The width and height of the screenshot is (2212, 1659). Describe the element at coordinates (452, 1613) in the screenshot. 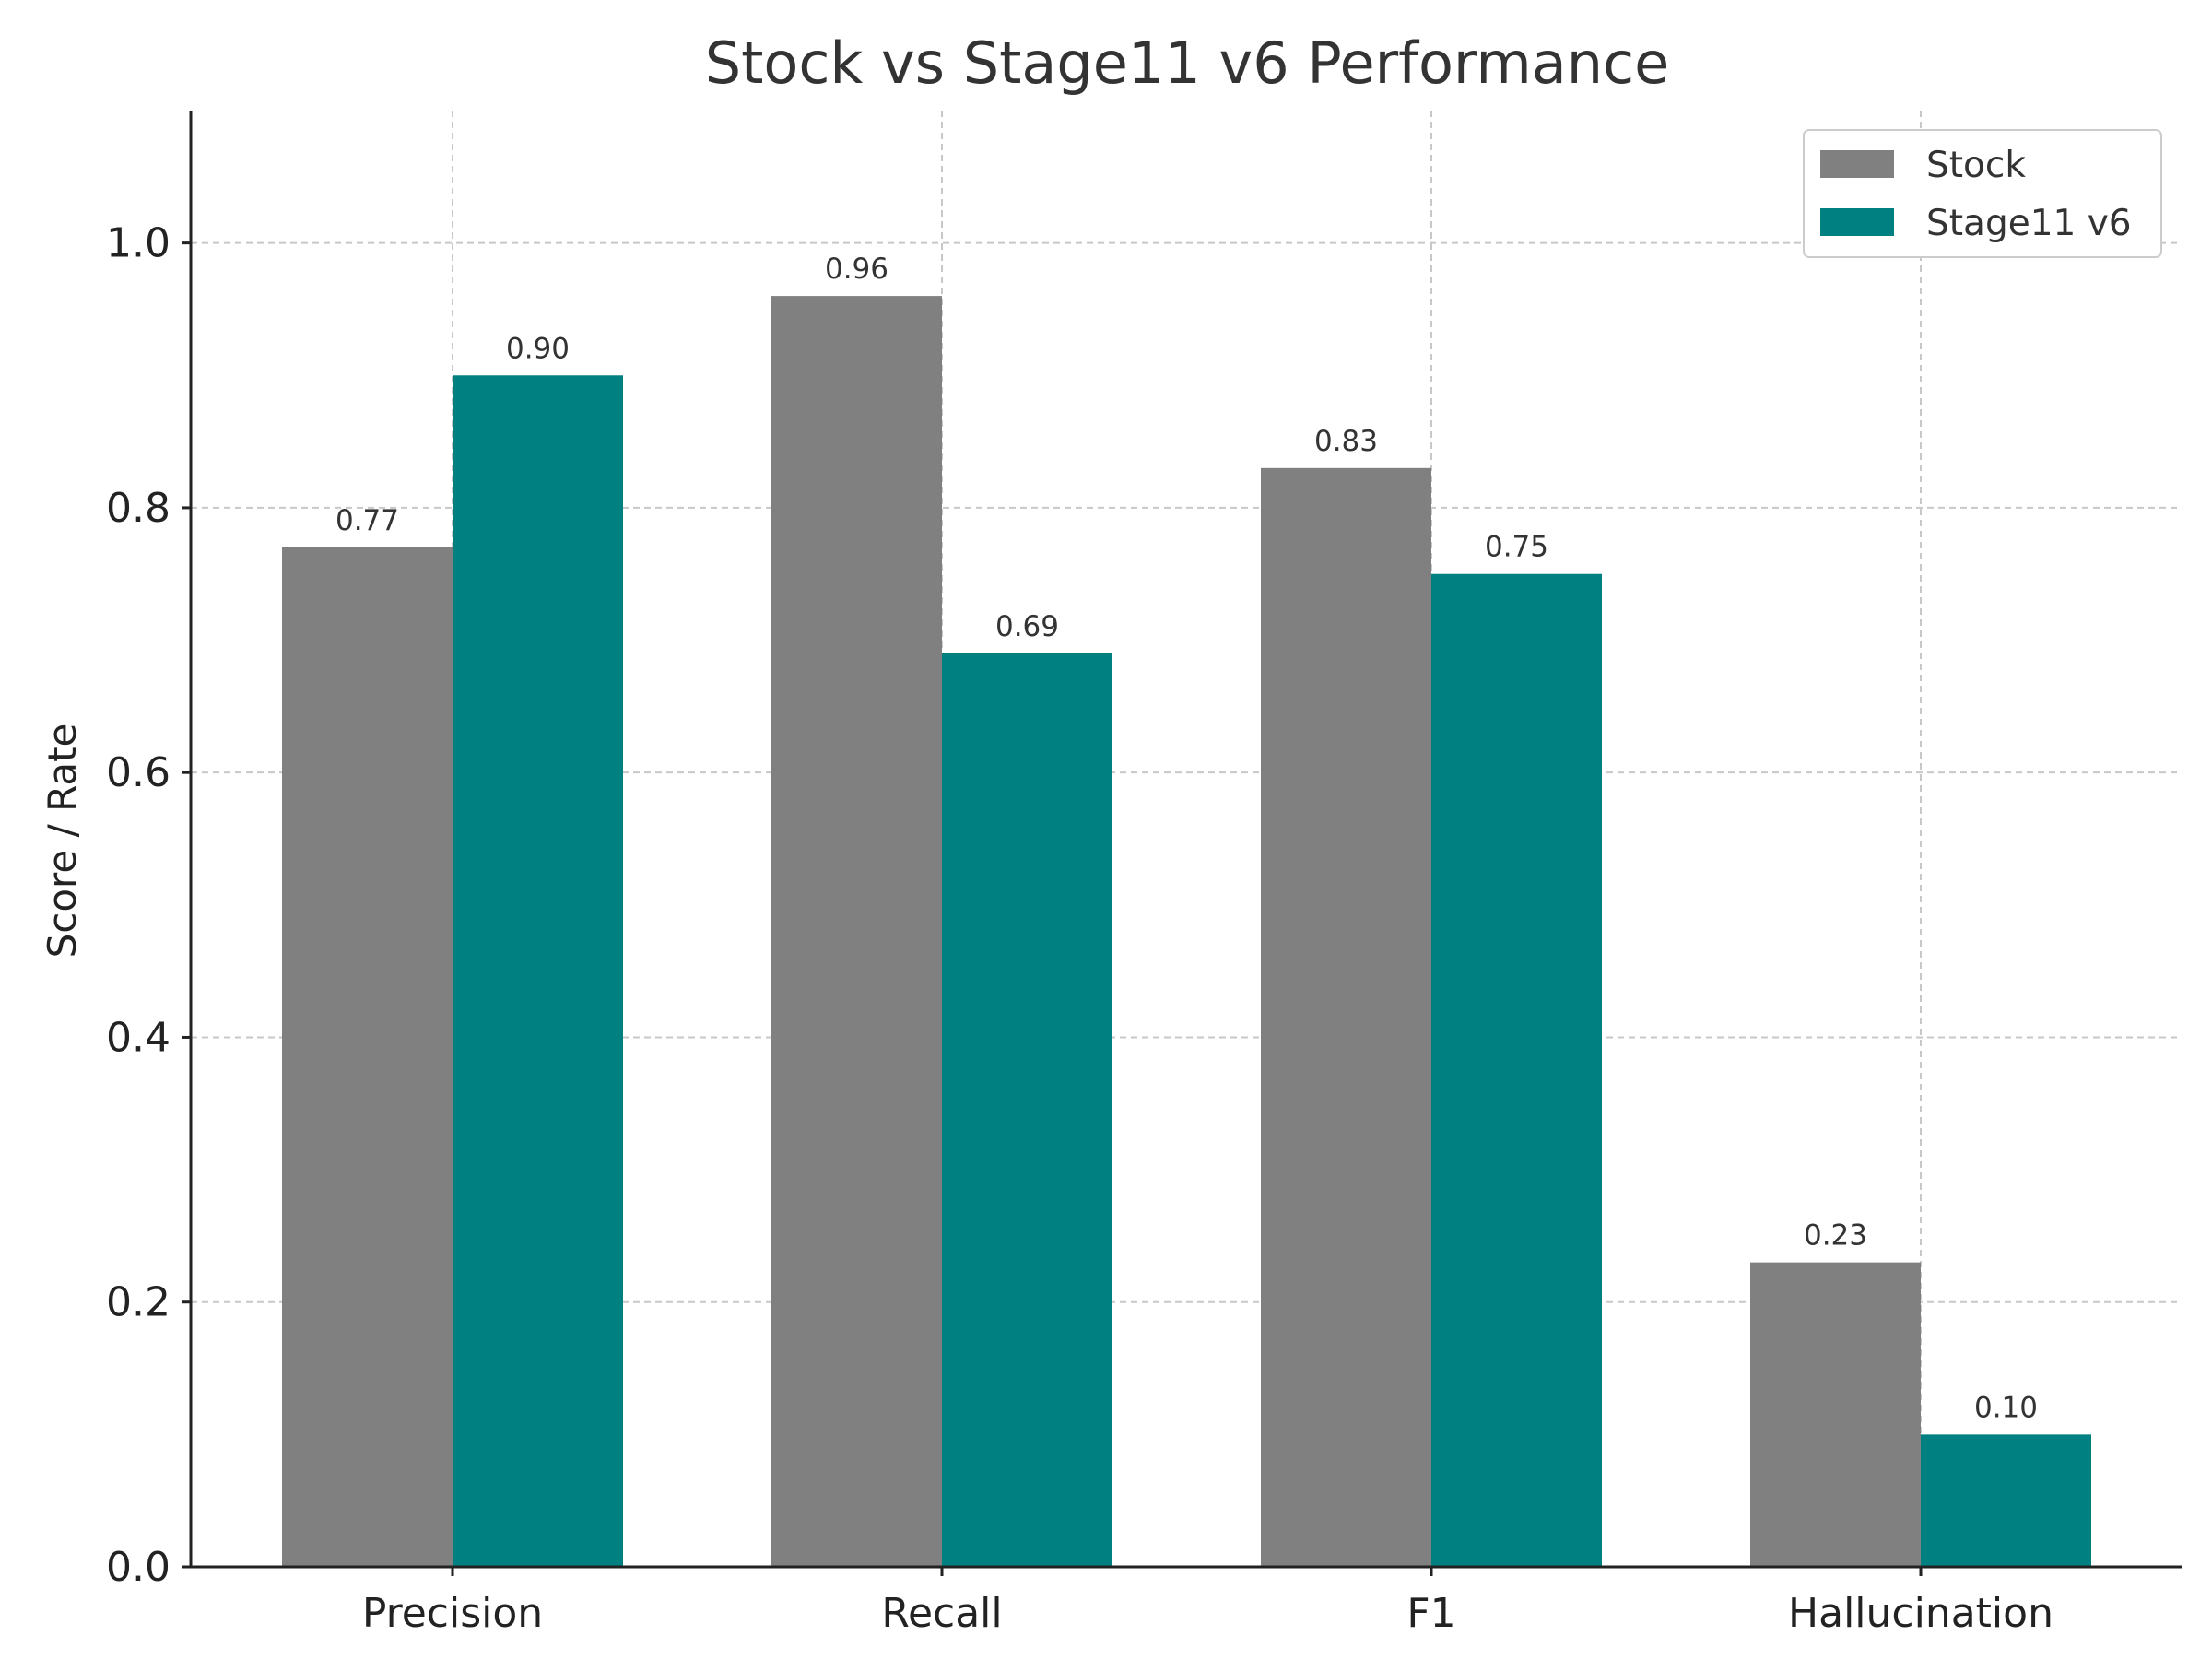

I see `x-tick-label: Precision` at that location.